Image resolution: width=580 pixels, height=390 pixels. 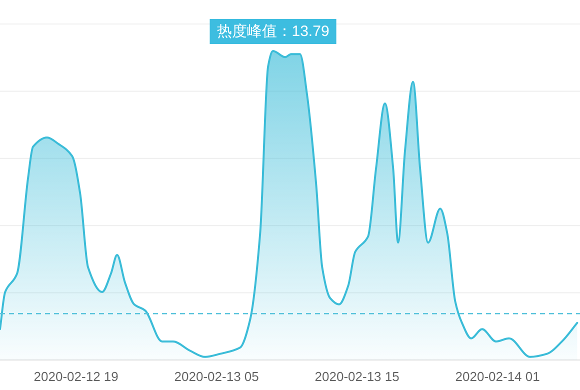 I want to click on x-tick-label: 2020-02-12 19, so click(x=76, y=376).